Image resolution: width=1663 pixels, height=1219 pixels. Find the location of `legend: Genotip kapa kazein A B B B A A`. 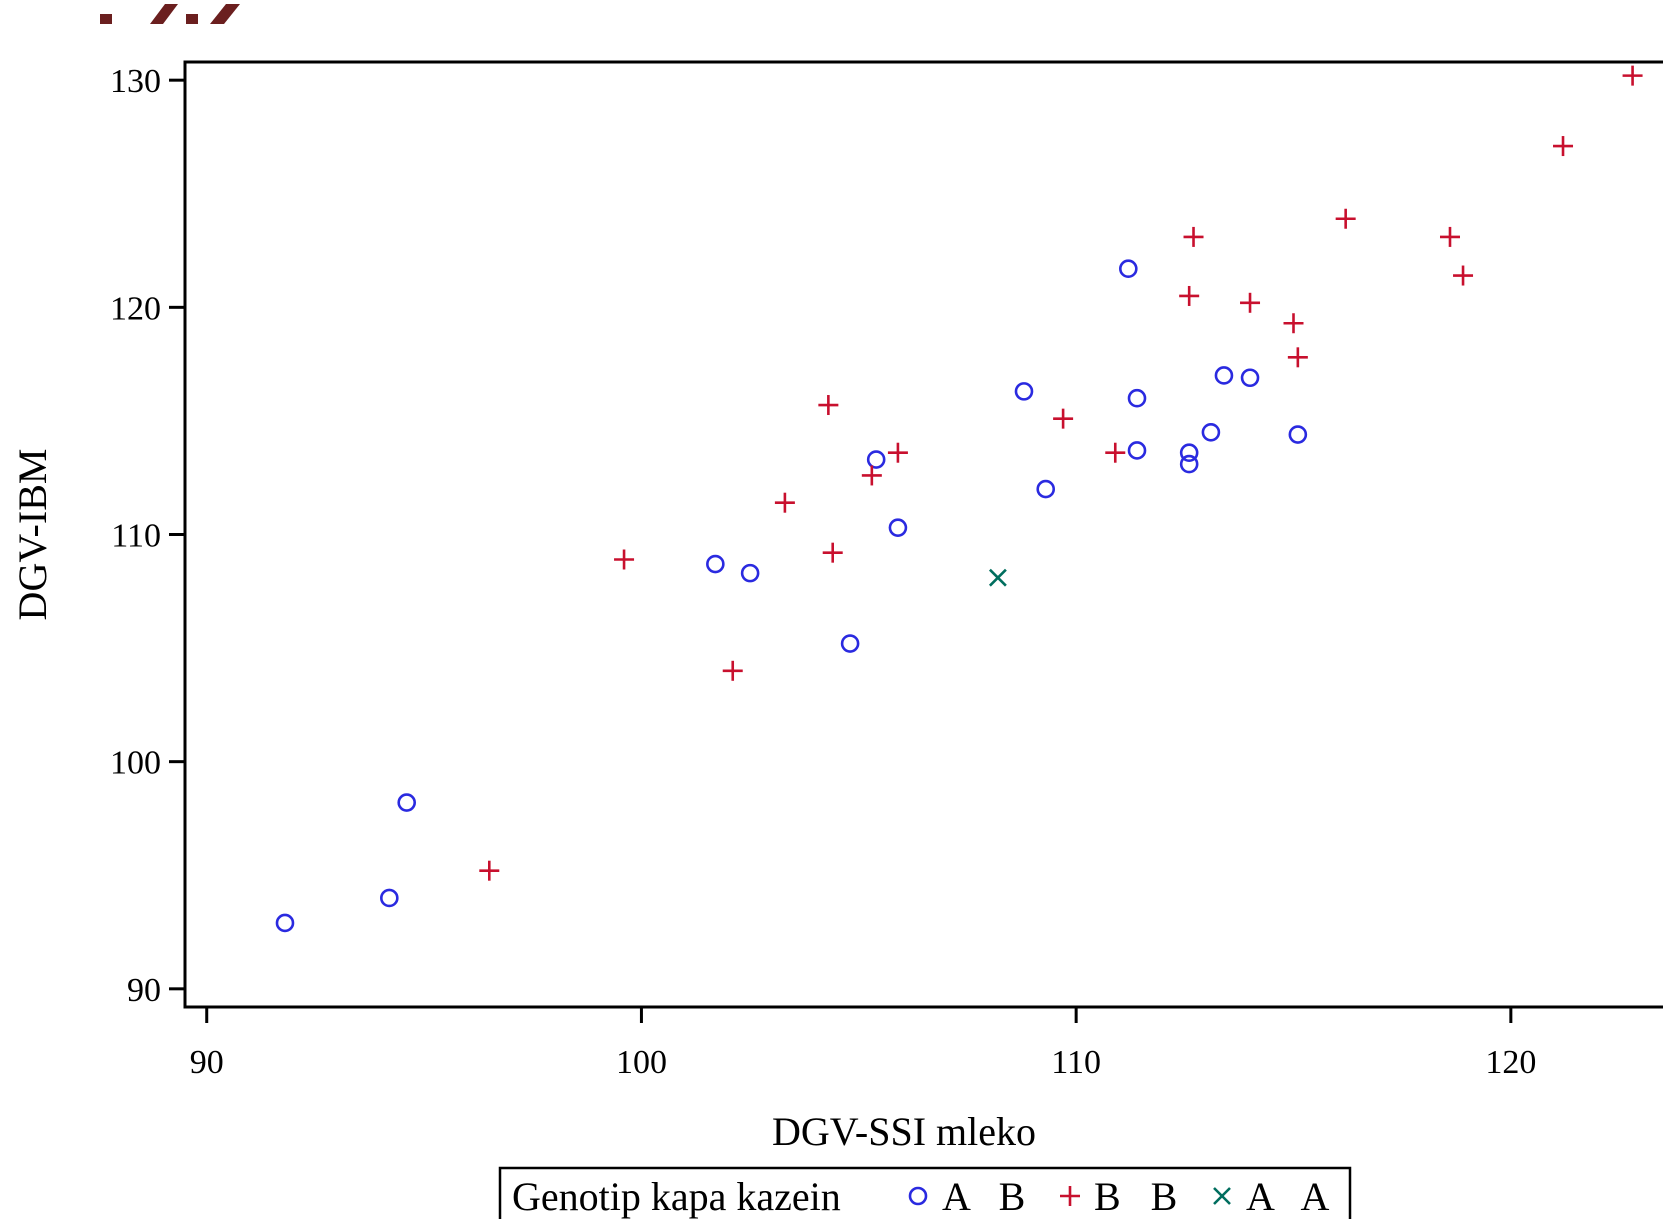

legend: Genotip kapa kazein A B B B A A is located at coordinates (925, 1192).